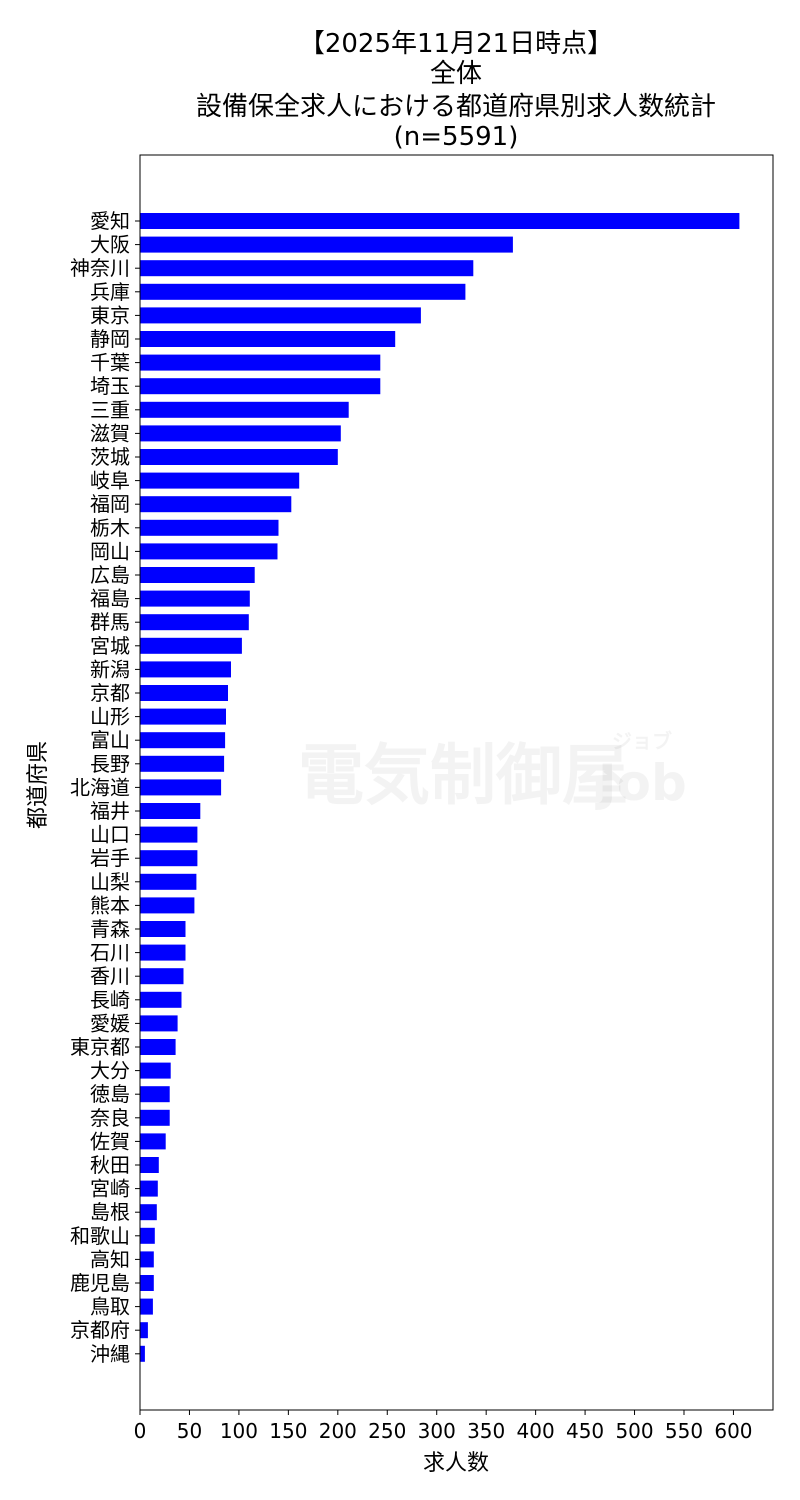 The height and width of the screenshot is (1500, 800). I want to click on y-tick-label: 福井, so click(110, 811).